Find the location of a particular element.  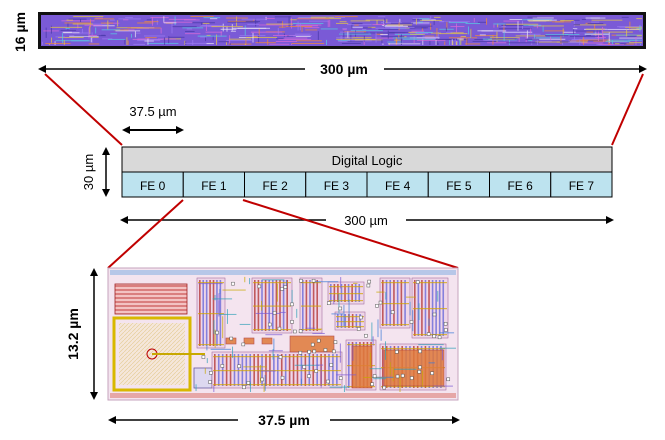

fe-cell: FE 5 is located at coordinates (458, 184).